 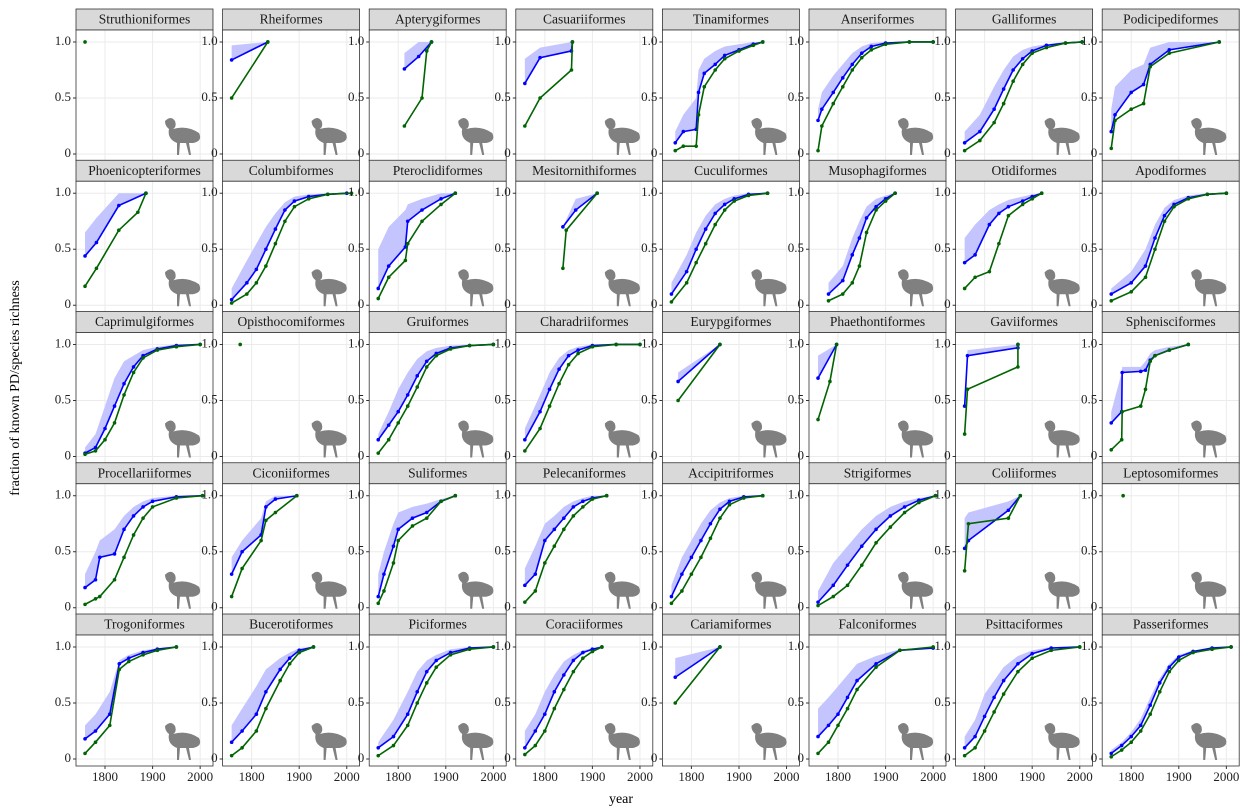 I want to click on panel: Mesitornithiformes 0 0.5 1.0, so click(x=574, y=236).